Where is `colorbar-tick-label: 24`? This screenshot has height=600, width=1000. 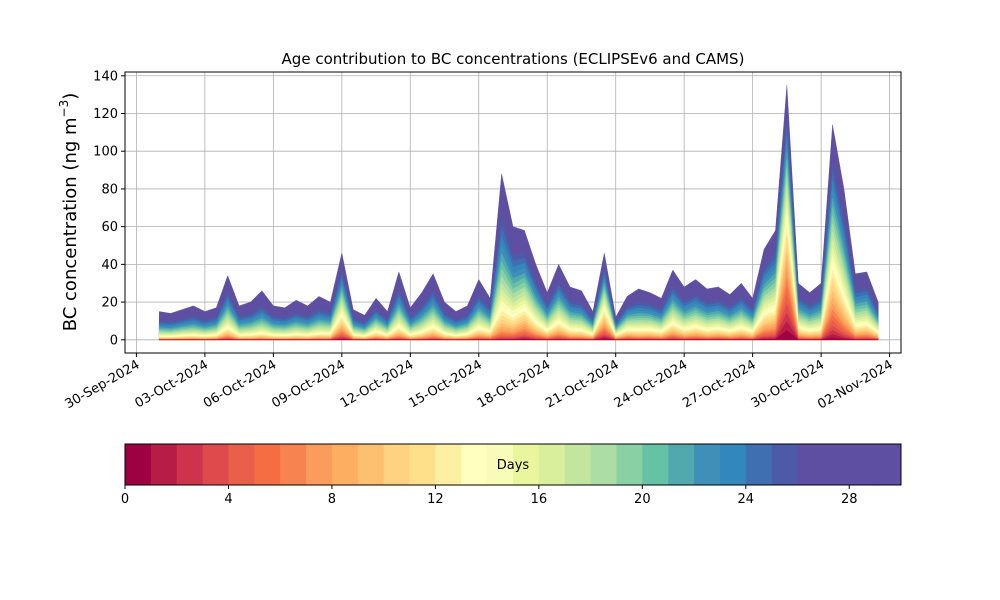 colorbar-tick-label: 24 is located at coordinates (746, 499).